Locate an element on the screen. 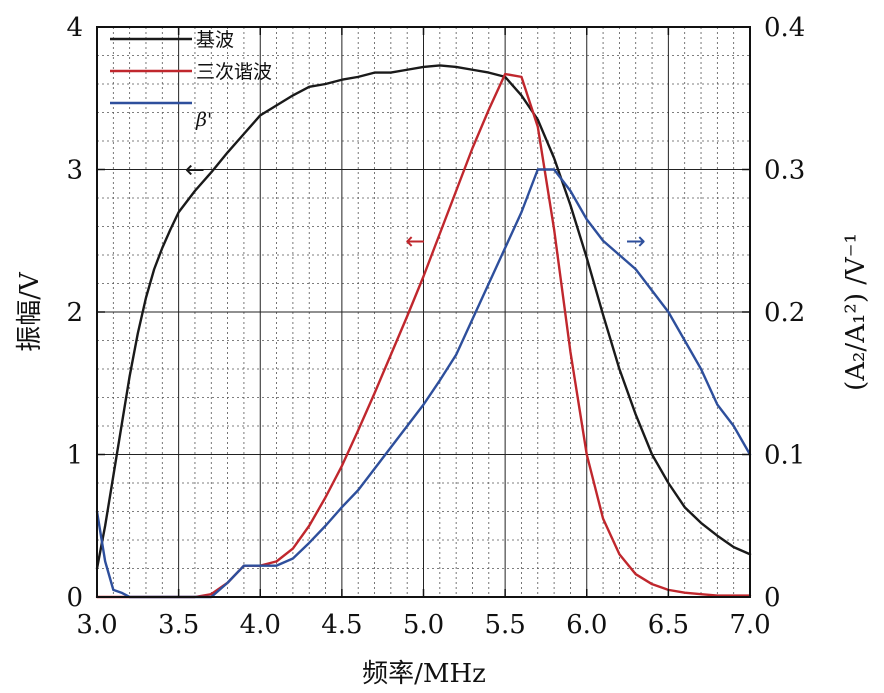 Image resolution: width=884 pixels, height=693 pixels. arrow-fundamental-left-axis: ← is located at coordinates (195, 170).